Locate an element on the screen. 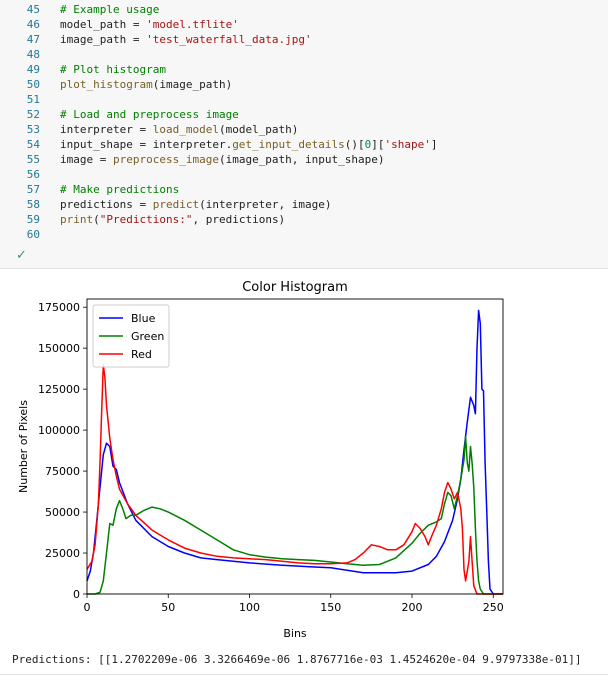  code-token: (model_path) is located at coordinates (258, 129).